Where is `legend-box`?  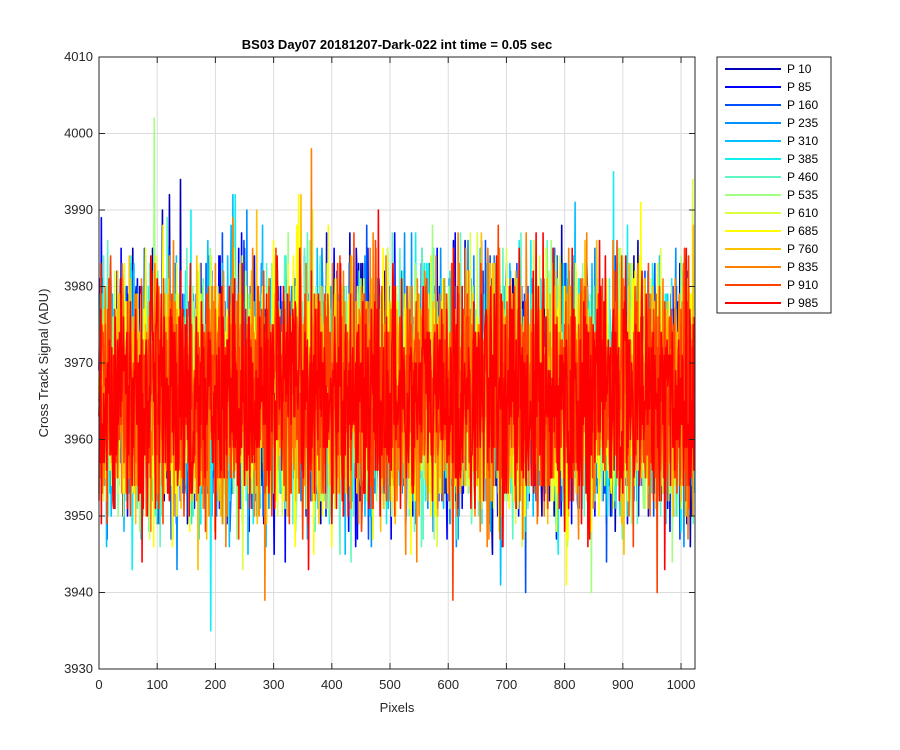 legend-box is located at coordinates (774, 185).